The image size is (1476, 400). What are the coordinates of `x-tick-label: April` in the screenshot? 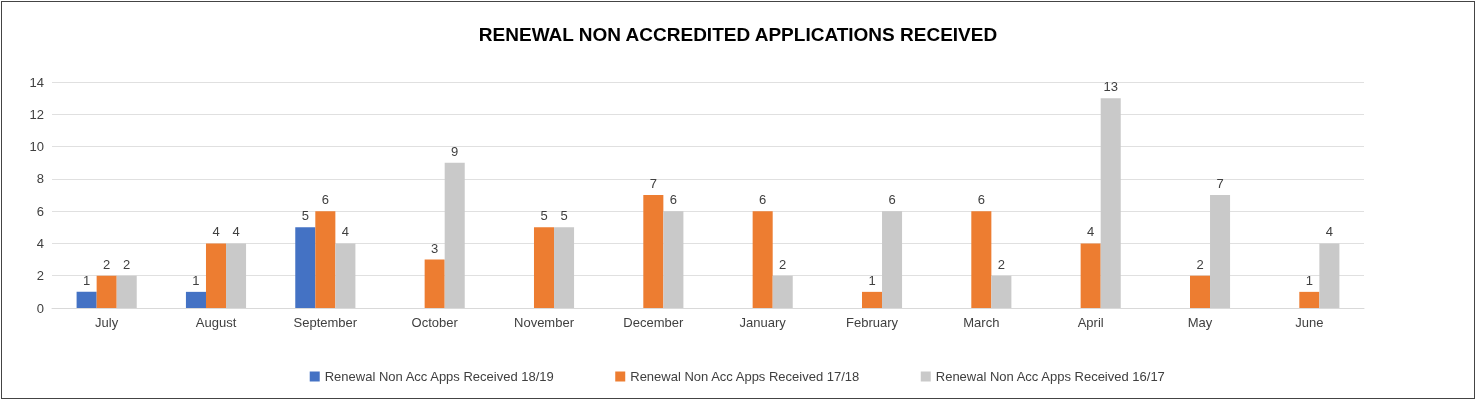 It's located at (1090, 322).